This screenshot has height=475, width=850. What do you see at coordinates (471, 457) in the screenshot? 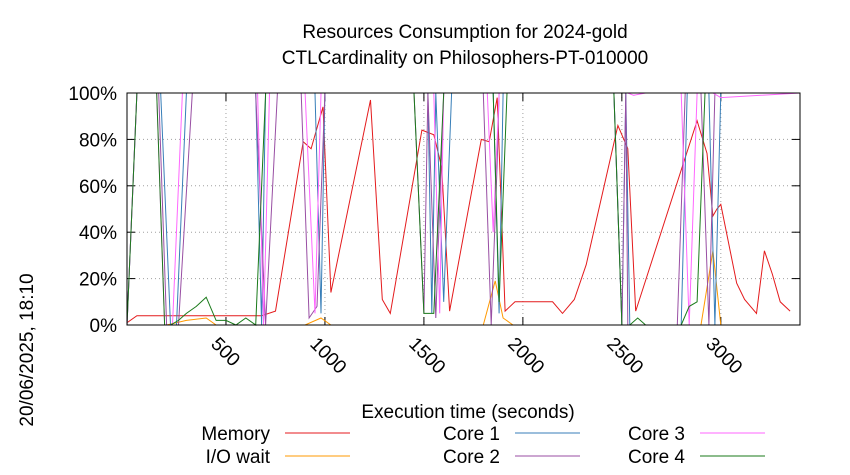
I see `legend-label: Core 2` at bounding box center [471, 457].